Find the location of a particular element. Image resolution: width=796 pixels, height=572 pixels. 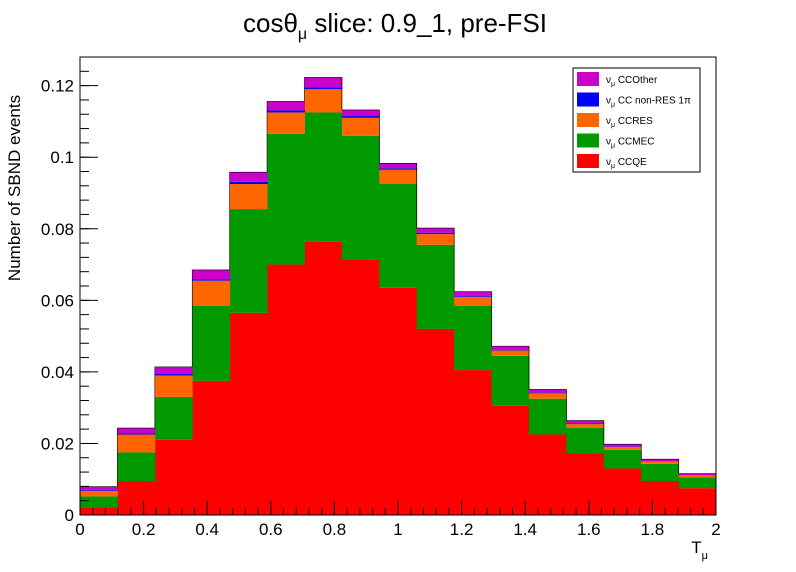

y-tick-label-5: 0.1 is located at coordinates (62, 157).